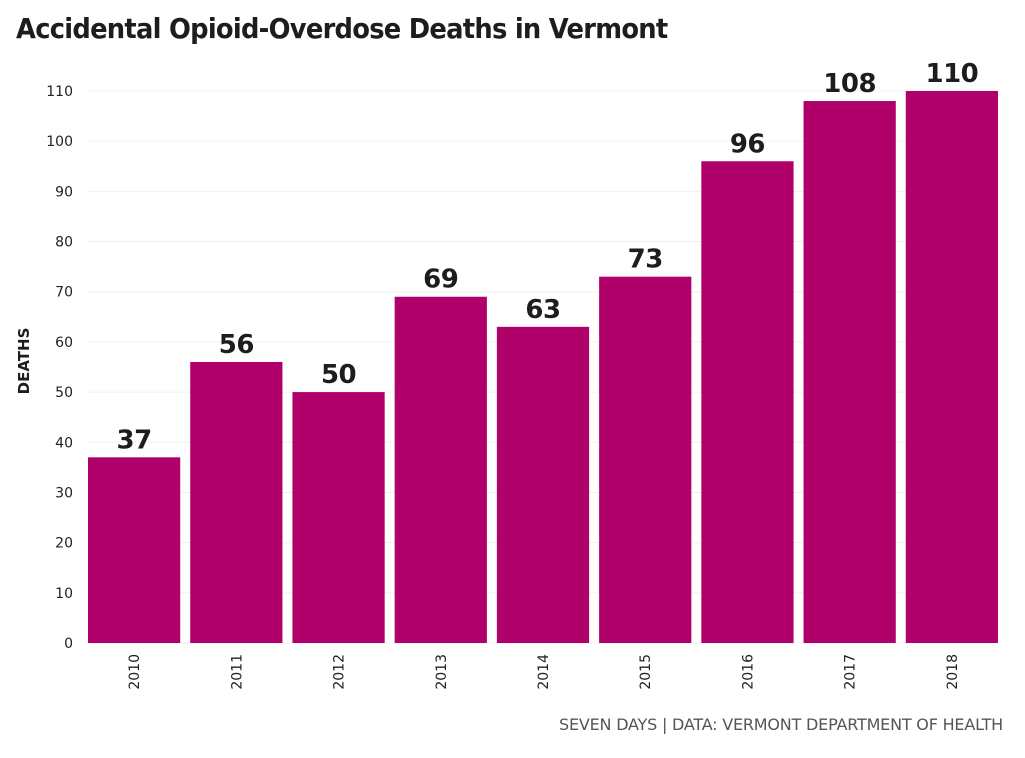 This screenshot has width=1025, height=758. Describe the element at coordinates (59, 368) in the screenshot. I see `y-axis-ticks: 0 10 20 30 40 50 60 70 80 90 100 110` at that location.